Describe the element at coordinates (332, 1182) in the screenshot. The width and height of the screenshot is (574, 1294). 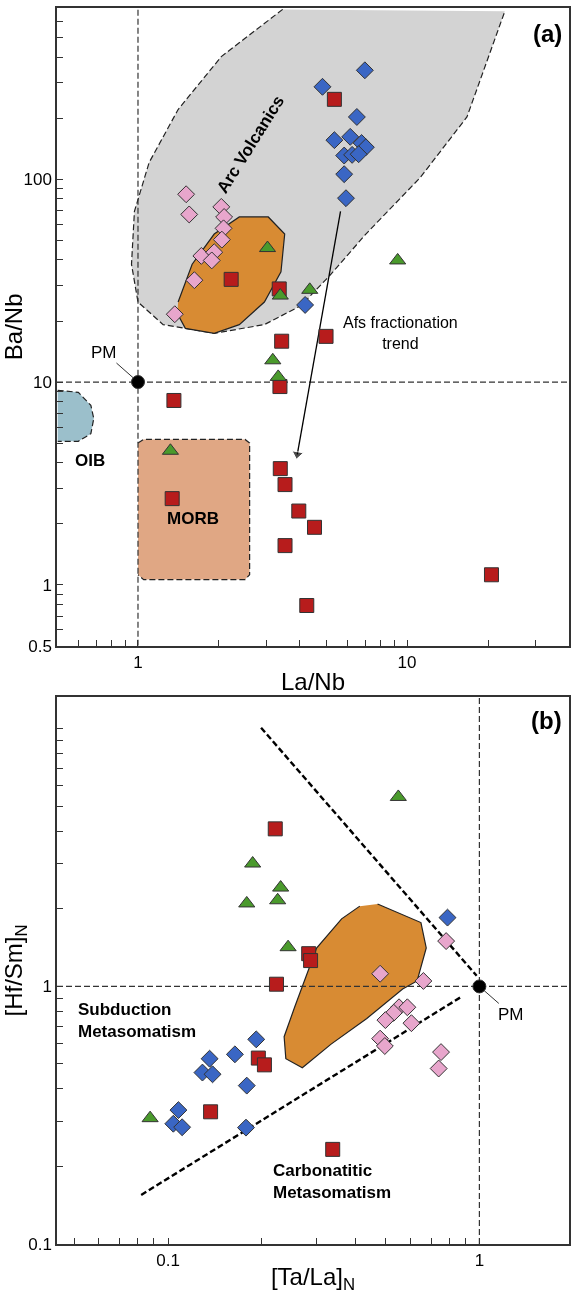
I see `annotation: Carbonatitic Metasomatism` at that location.